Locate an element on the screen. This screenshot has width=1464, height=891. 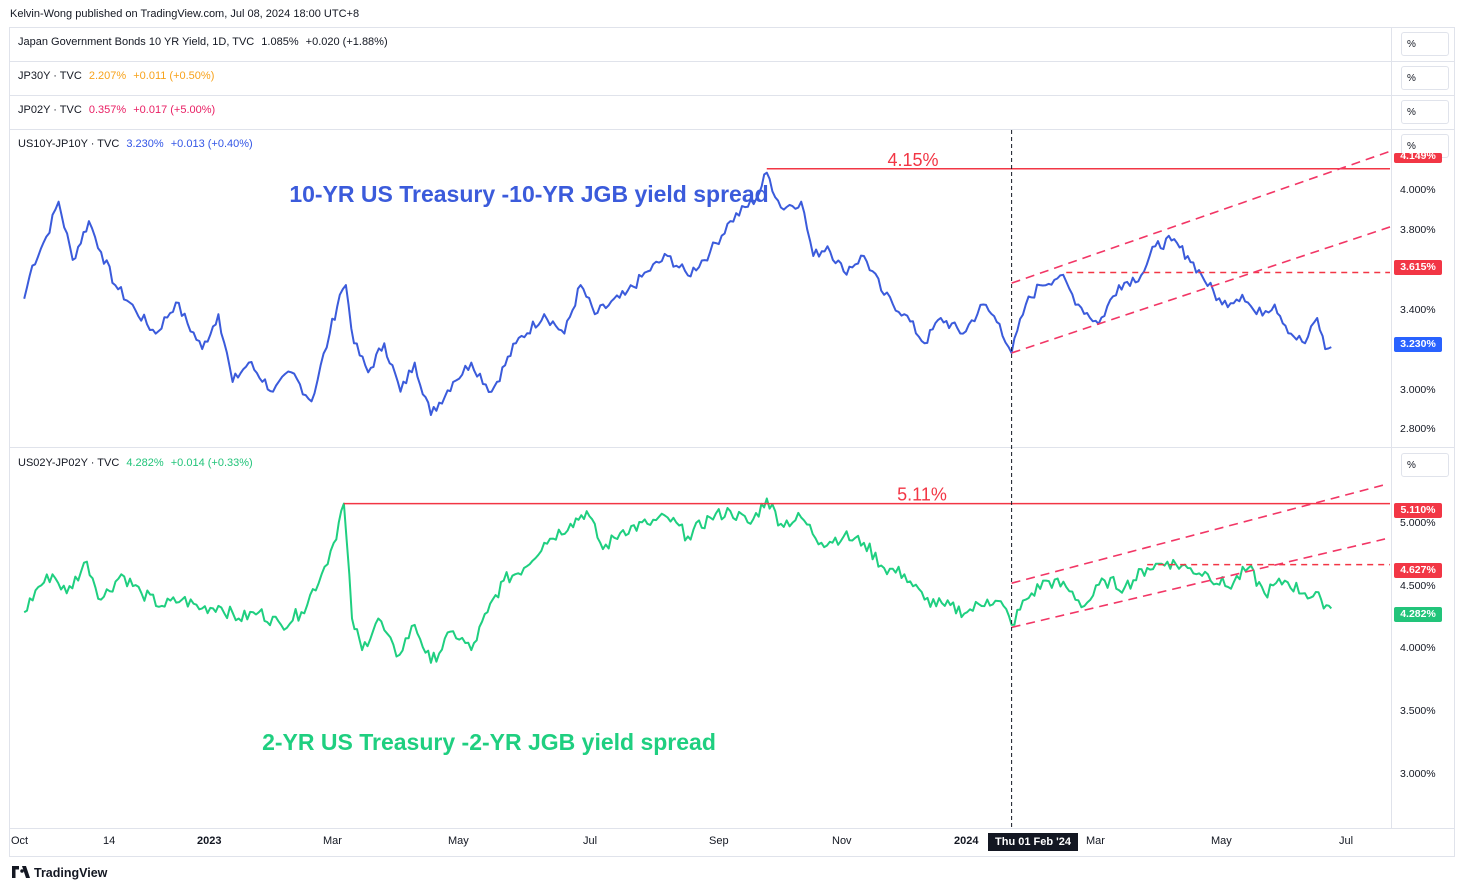
legend-value: 4.282% is located at coordinates (145, 463).